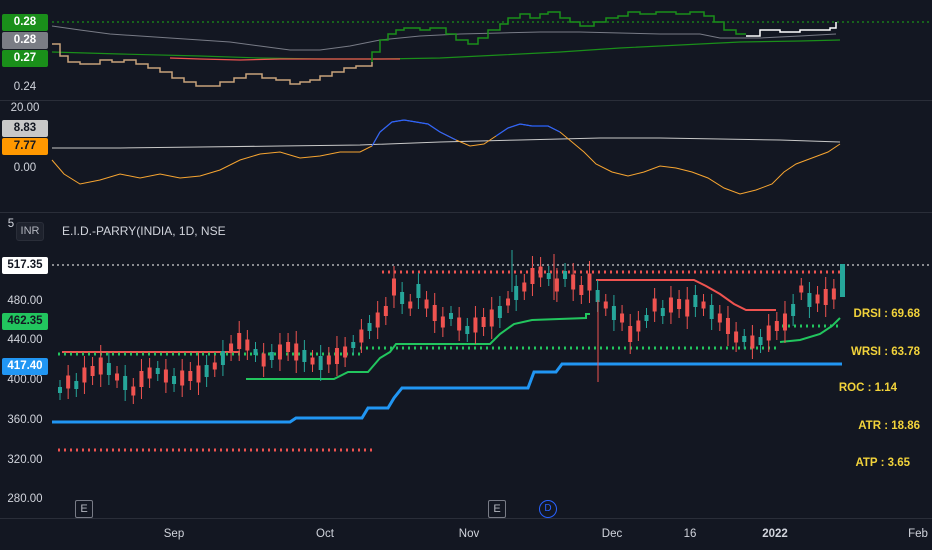 This screenshot has width=932, height=550. What do you see at coordinates (885, 352) in the screenshot?
I see `wrsi-readout: WRSI : 63.78` at bounding box center [885, 352].